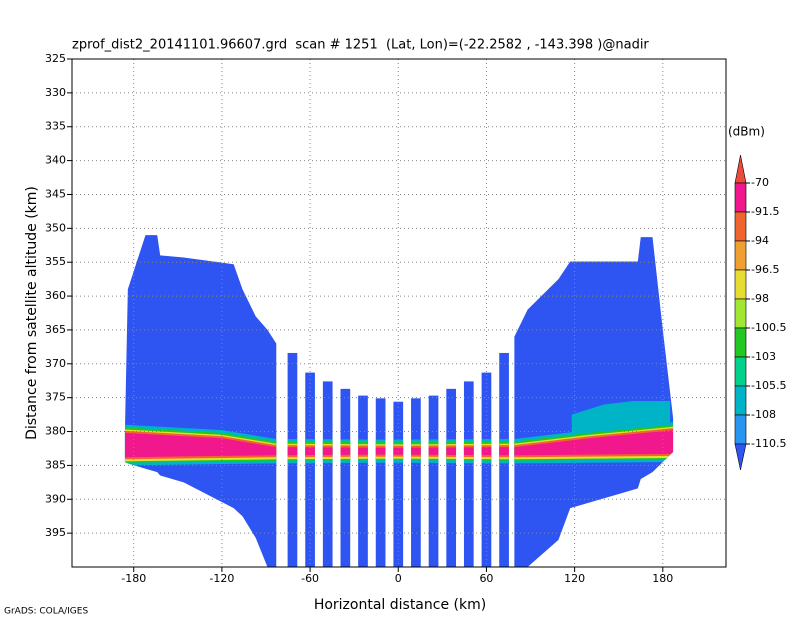 This screenshot has height=618, width=800. What do you see at coordinates (55, 329) in the screenshot?
I see `y-tick-label: 365` at bounding box center [55, 329].